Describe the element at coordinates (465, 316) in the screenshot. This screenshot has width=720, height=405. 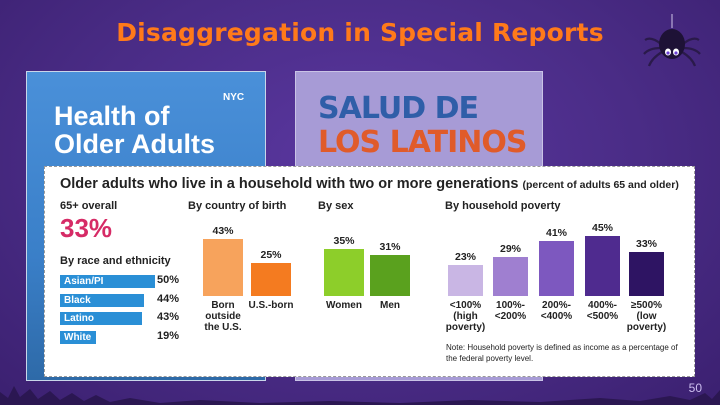
I see `bar-category-label: <100% (high poverty)` at that location.